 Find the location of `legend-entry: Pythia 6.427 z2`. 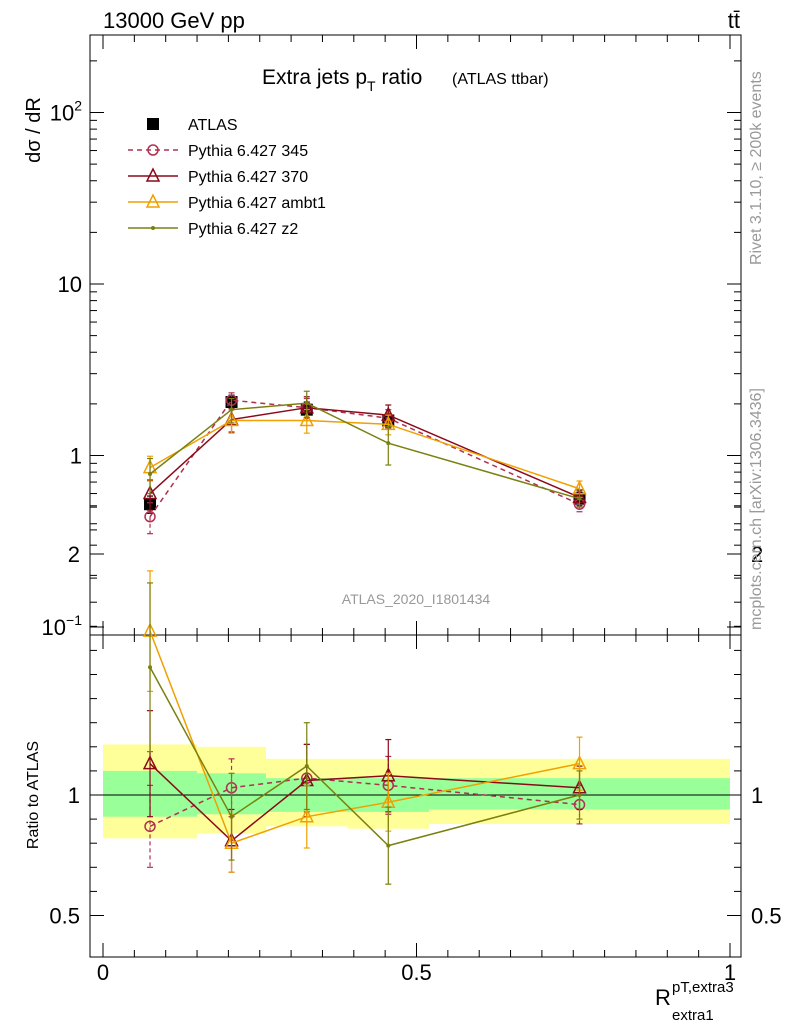

legend-entry: Pythia 6.427 z2 is located at coordinates (213, 229).